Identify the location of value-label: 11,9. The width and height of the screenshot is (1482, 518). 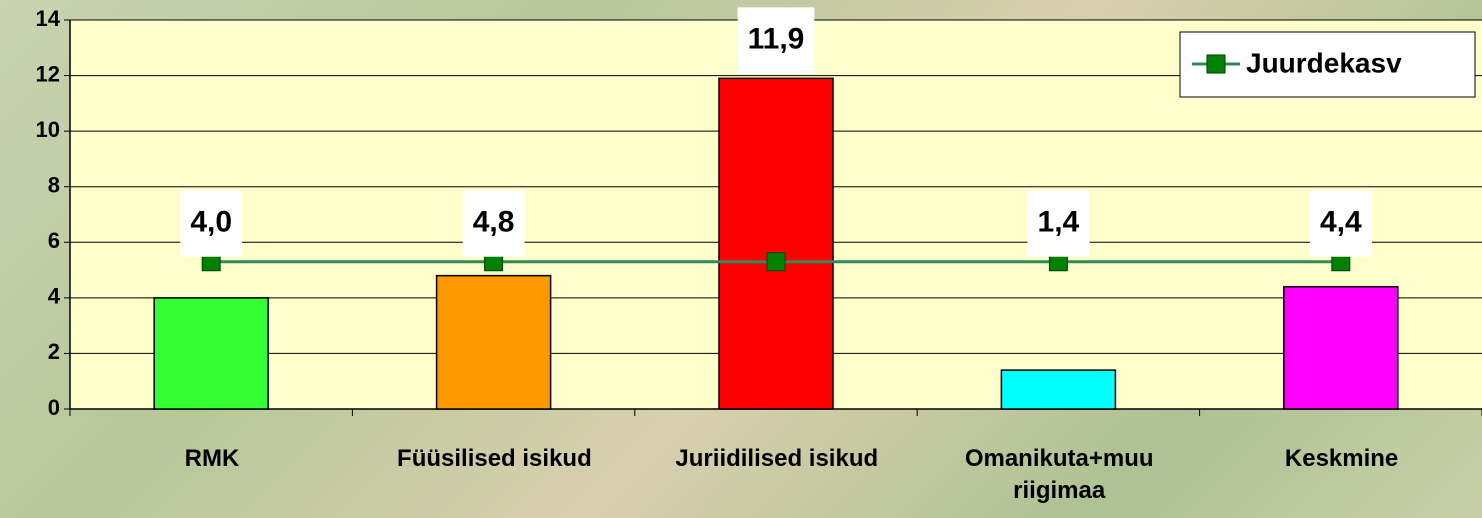
(776, 38).